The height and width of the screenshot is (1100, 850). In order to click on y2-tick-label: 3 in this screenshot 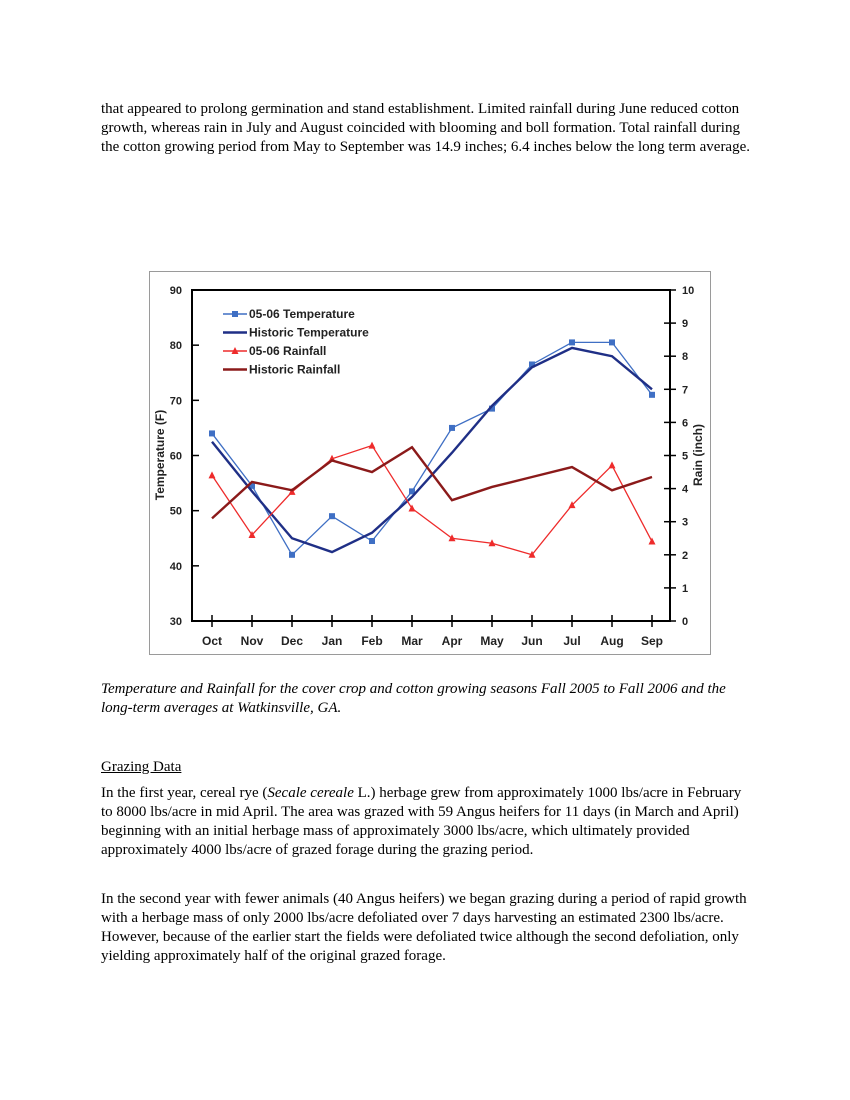, I will do `click(685, 523)`.